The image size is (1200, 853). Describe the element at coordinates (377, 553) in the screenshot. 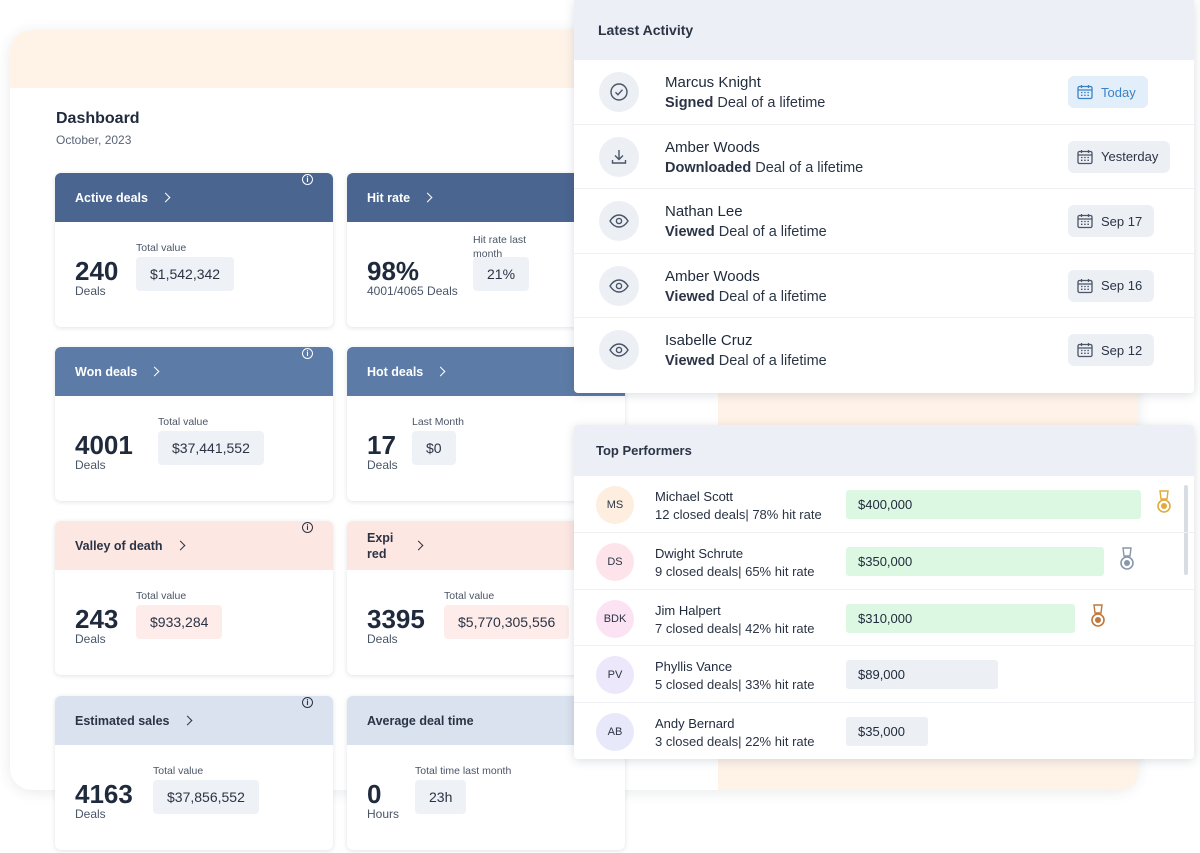

I see `card-title-line: red` at that location.